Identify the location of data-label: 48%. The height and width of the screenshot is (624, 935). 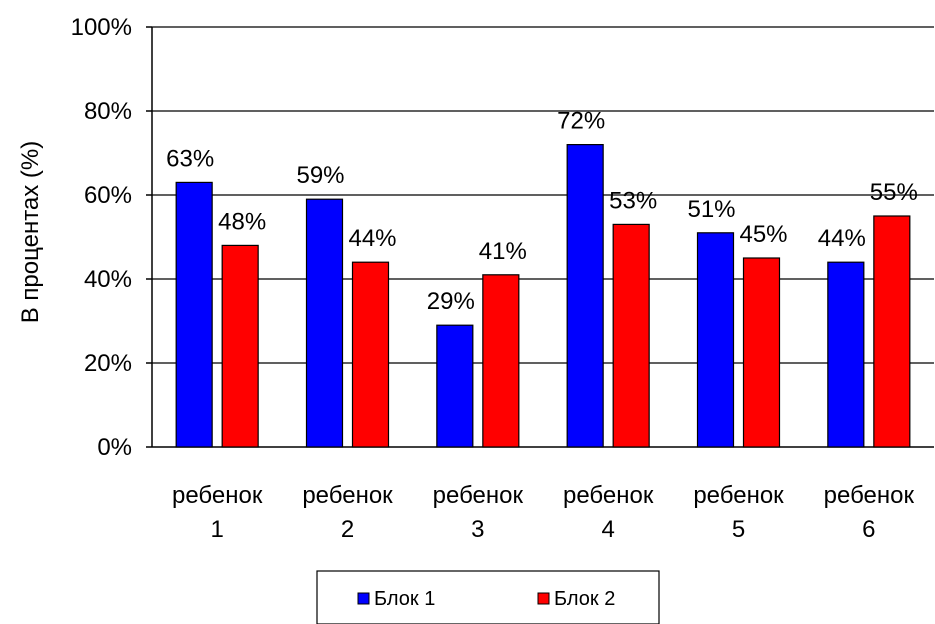
(242, 221).